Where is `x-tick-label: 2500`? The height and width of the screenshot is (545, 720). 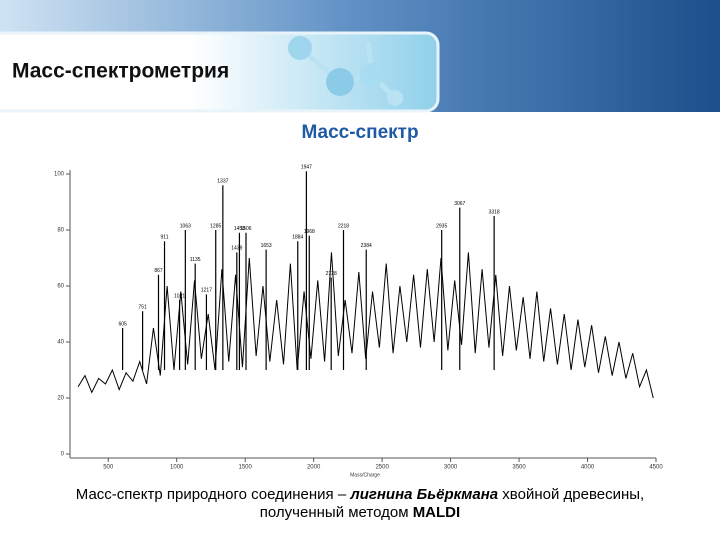 x-tick-label: 2500 is located at coordinates (382, 468).